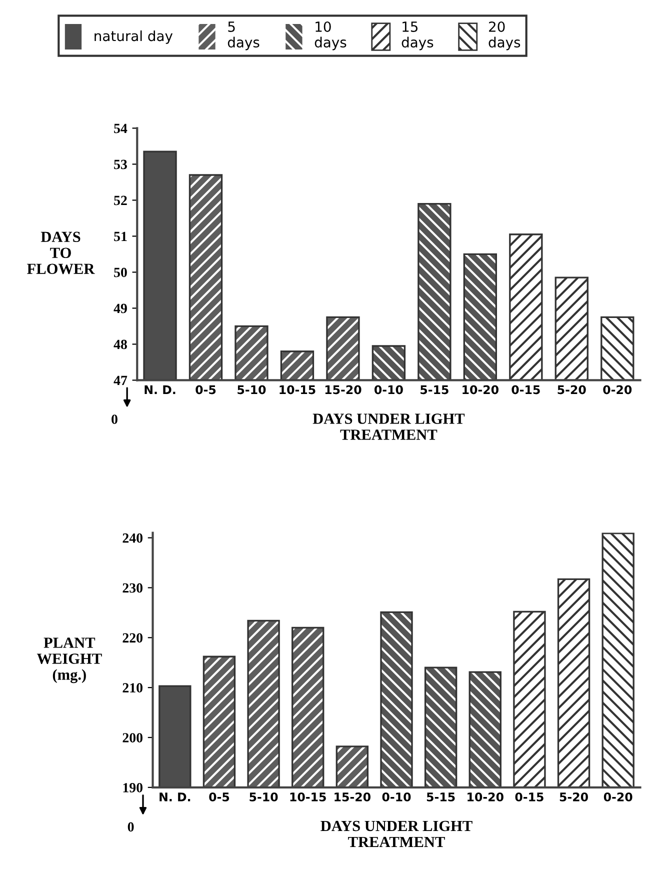 The image size is (650, 872). Describe the element at coordinates (244, 36) in the screenshot. I see `legend-label: 5 days` at that location.